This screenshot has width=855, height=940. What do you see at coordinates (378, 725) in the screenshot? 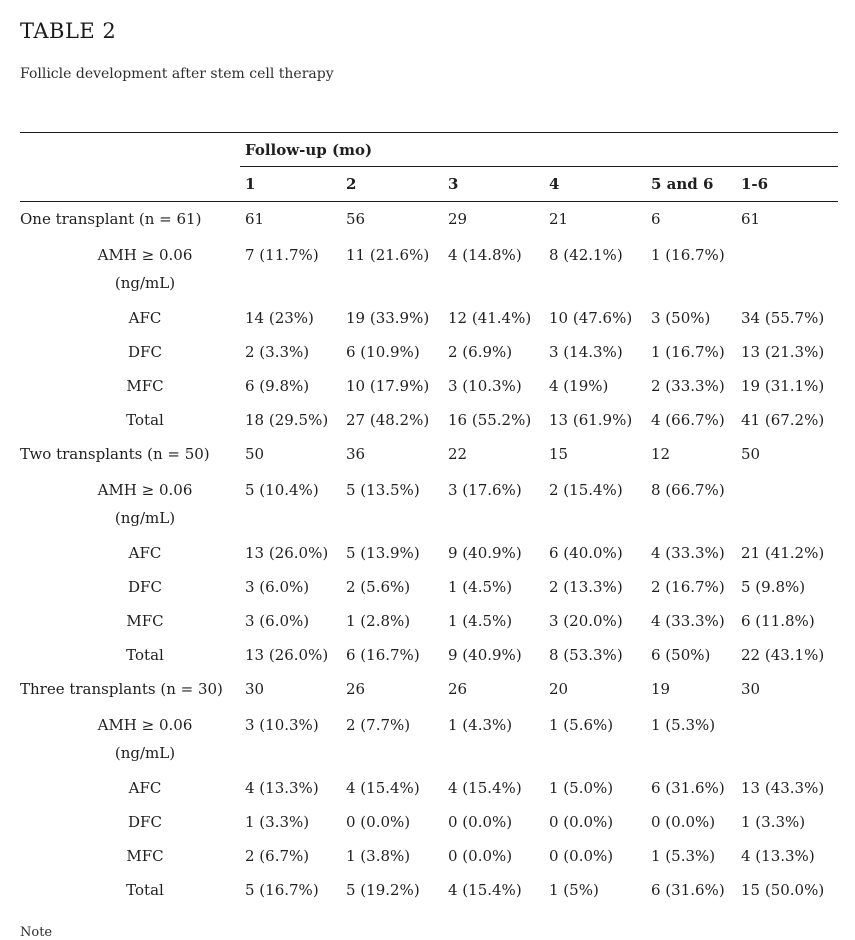
I see `value-cell: 2 (7.7%)` at bounding box center [378, 725].